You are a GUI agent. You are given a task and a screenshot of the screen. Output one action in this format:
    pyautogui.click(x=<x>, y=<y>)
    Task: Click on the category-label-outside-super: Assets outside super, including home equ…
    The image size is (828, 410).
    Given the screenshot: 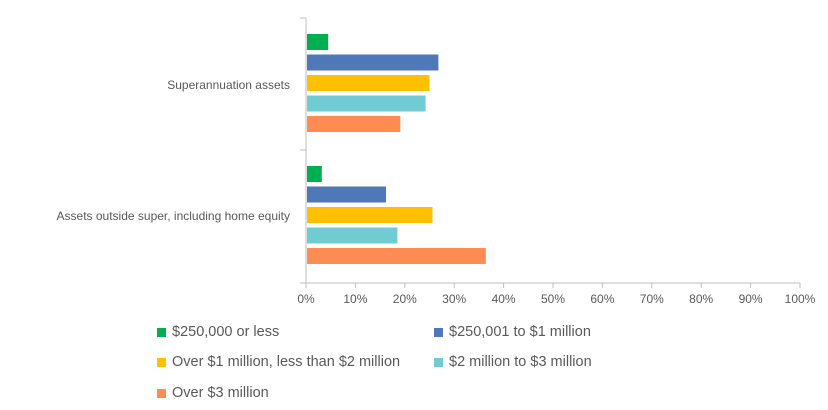 What is the action you would take?
    pyautogui.click(x=173, y=216)
    